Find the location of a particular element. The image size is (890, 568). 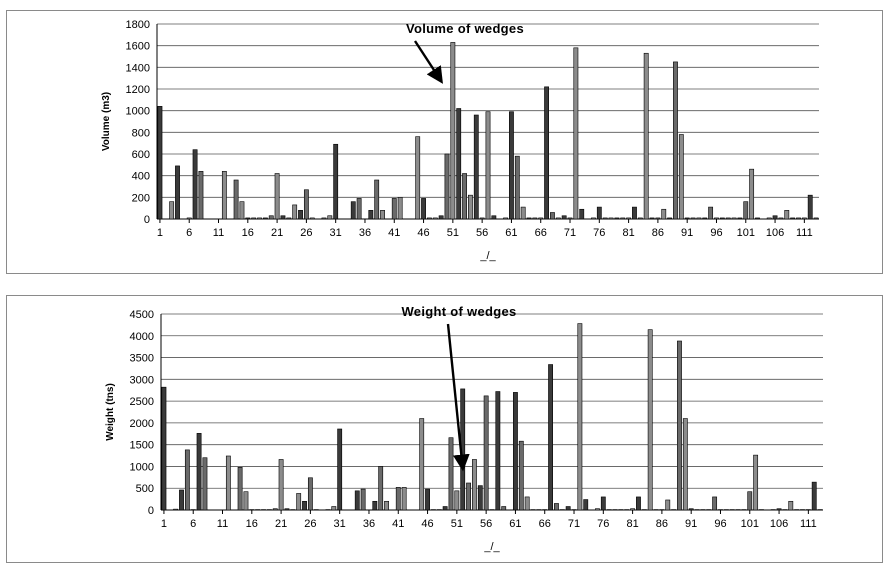

annotation-label: Weight of wedges is located at coordinates (458, 311).